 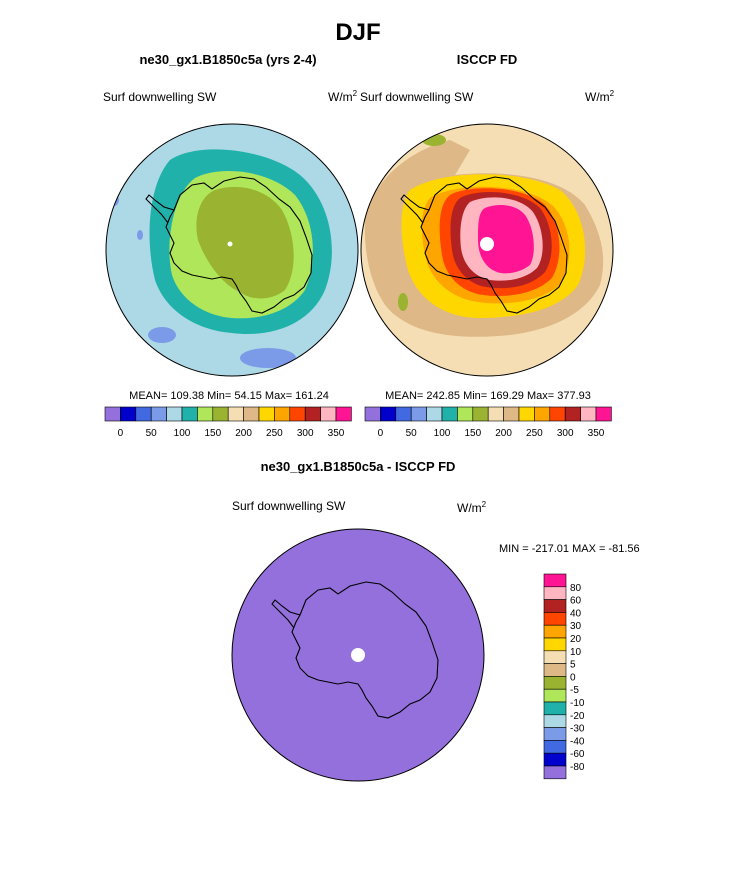 I want to click on page-title: DJF, so click(x=357, y=32).